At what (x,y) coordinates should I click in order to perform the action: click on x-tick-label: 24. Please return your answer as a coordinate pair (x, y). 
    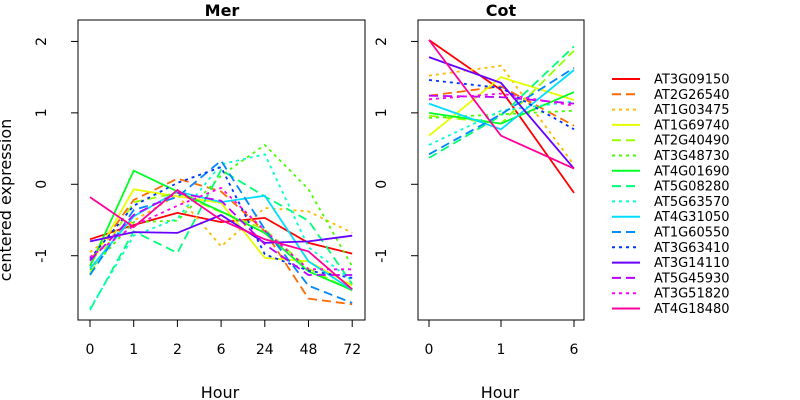
    Looking at the image, I should click on (265, 350).